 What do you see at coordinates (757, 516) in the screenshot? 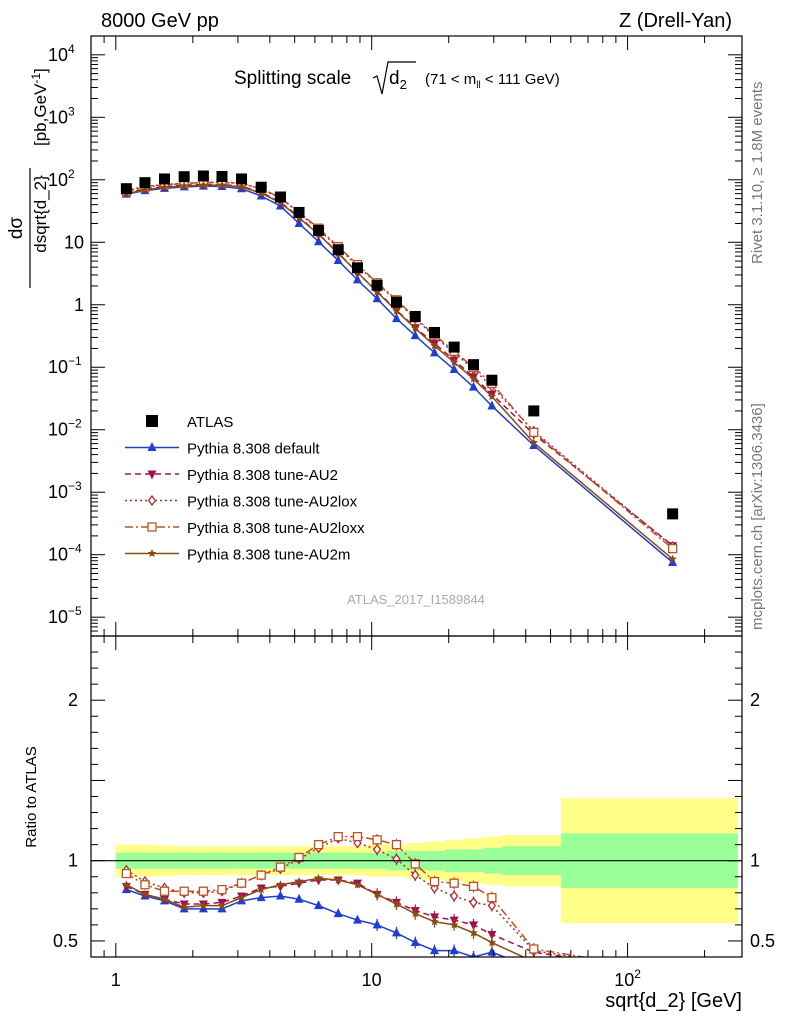
I see `mcplots-text: mcplots.cern.ch [arXiv:1306.3436]` at bounding box center [757, 516].